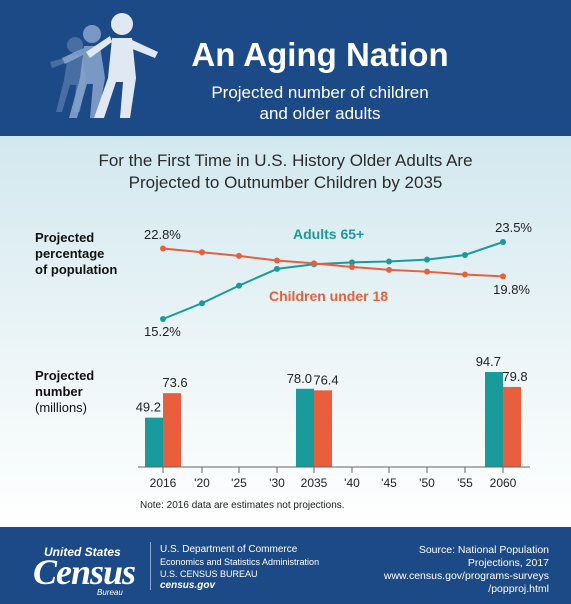 The height and width of the screenshot is (604, 571). Describe the element at coordinates (209, 574) in the screenshot. I see `agency-line: U.S. CENSUS BUREAU` at that location.